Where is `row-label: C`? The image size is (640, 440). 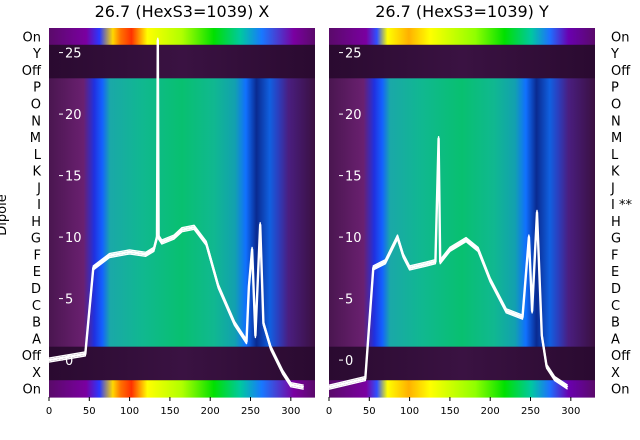 row-label: C is located at coordinates (36, 306).